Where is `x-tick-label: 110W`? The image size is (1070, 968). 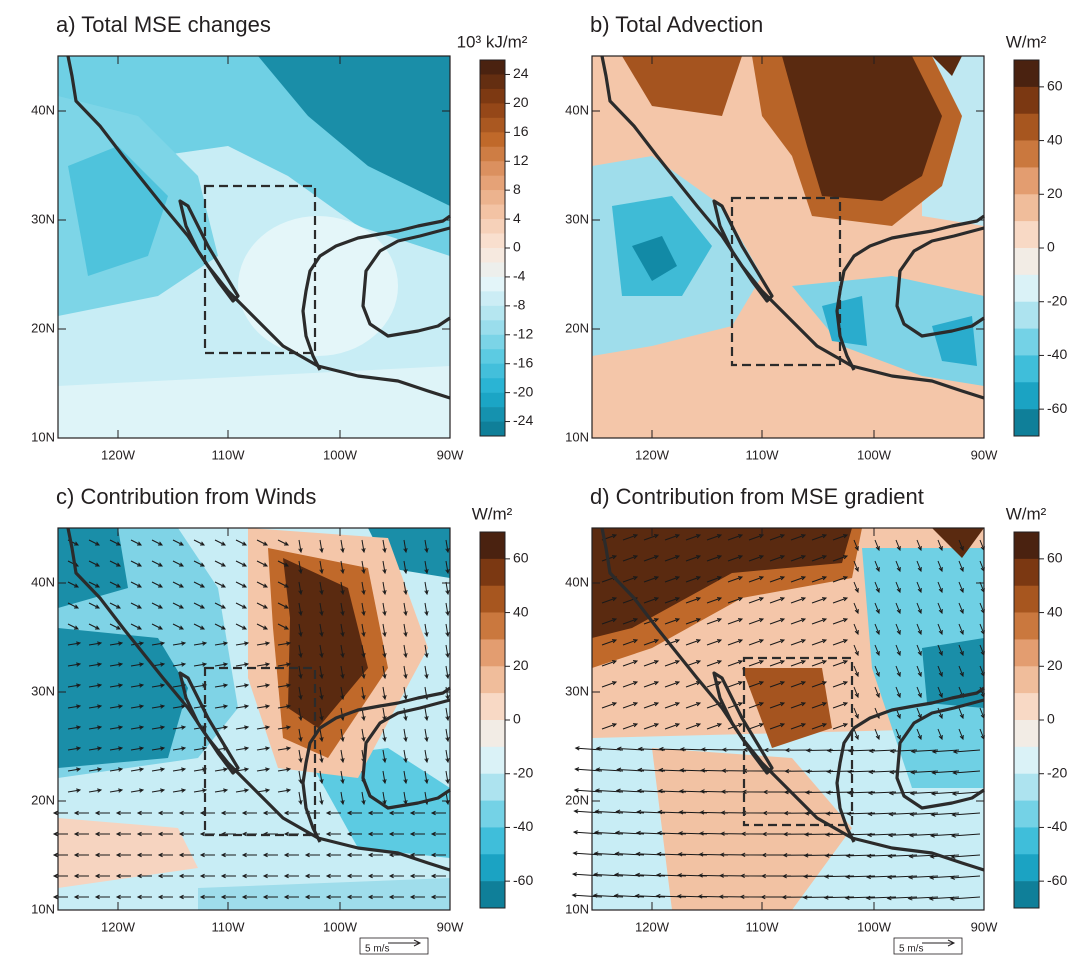 x-tick-label: 110W is located at coordinates (763, 454).